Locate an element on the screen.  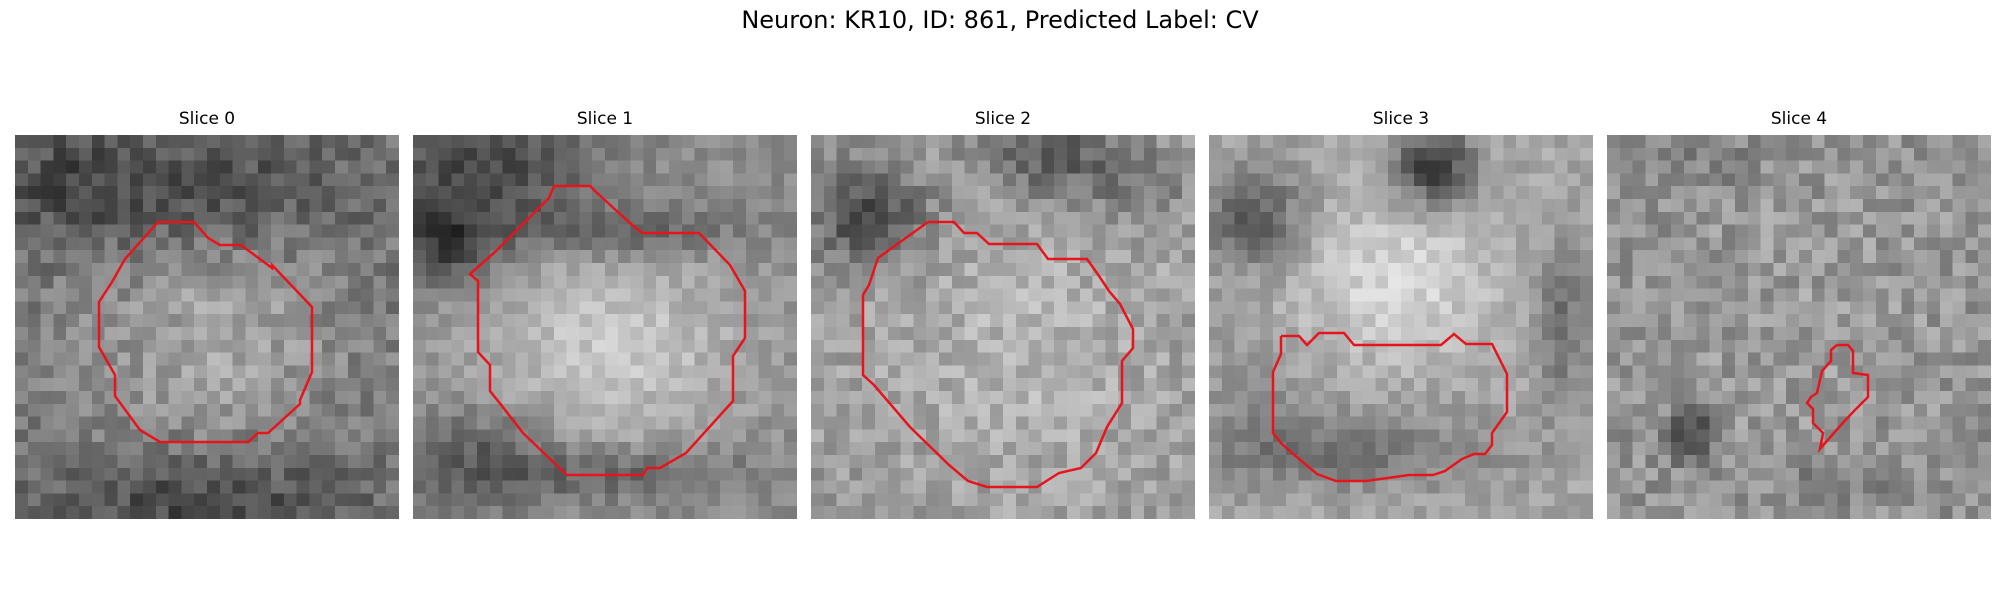
slice-panel-0: Slice 0 is located at coordinates (207, 312).